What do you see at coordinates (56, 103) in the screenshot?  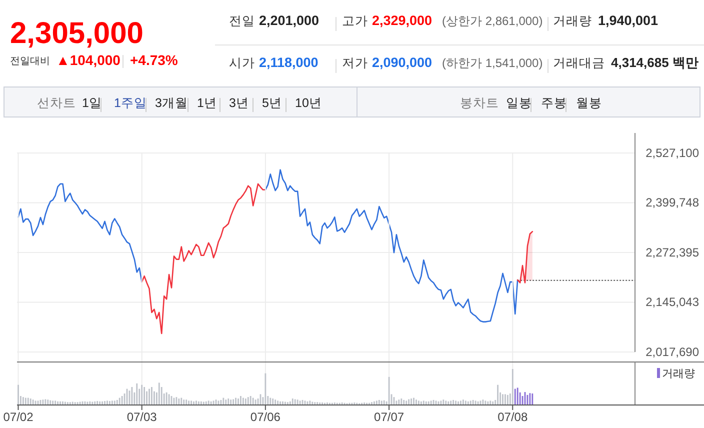 I see `annotation: 선차트` at bounding box center [56, 103].